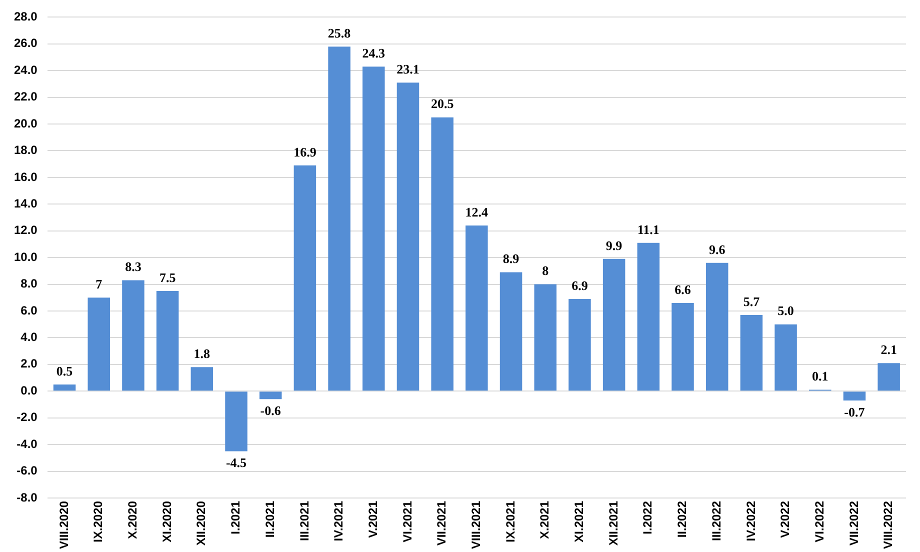  Describe the element at coordinates (785, 519) in the screenshot. I see `x-tick-label: V.2022` at that location.